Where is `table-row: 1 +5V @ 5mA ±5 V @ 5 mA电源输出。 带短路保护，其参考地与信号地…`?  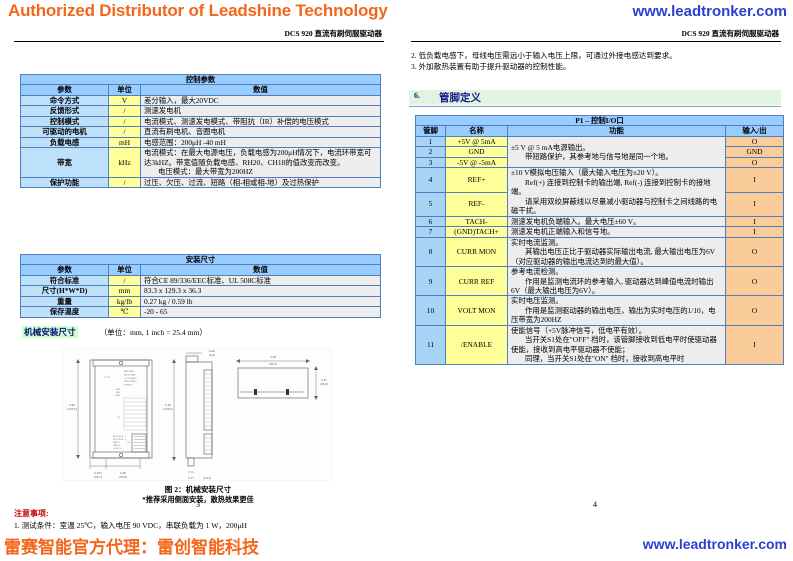 table-row: 1 +5V @ 5mA ±5 V @ 5 mA电源输出。 带短路保护，其参考地与信号地… is located at coordinates (600, 152).